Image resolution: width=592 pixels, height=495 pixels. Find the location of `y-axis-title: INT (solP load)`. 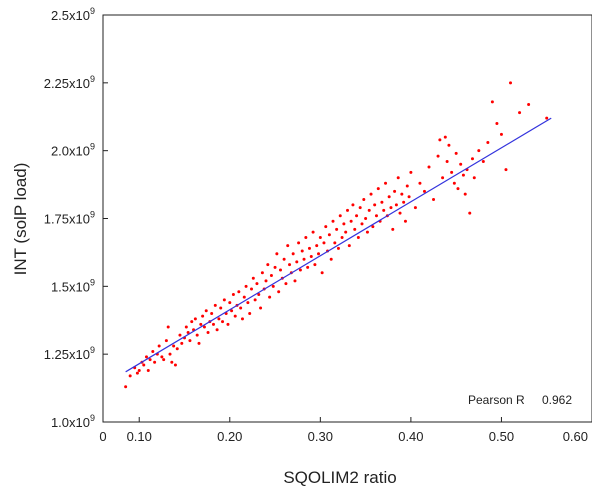

y-axis-title: INT (solP load) is located at coordinates (20, 219).